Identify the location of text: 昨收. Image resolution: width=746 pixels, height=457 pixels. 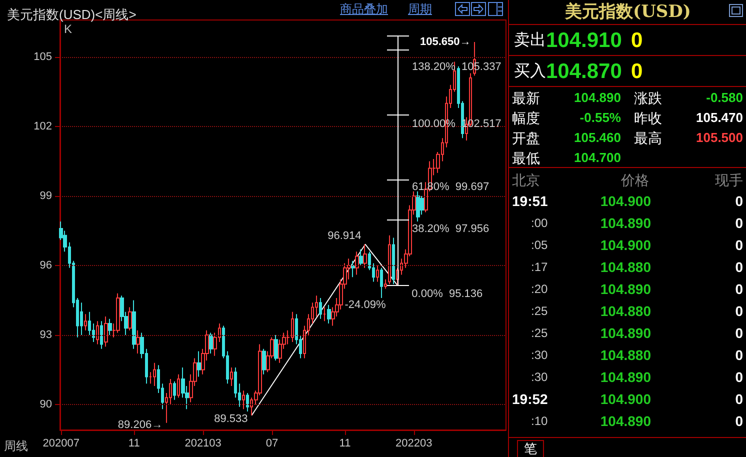
(648, 118).